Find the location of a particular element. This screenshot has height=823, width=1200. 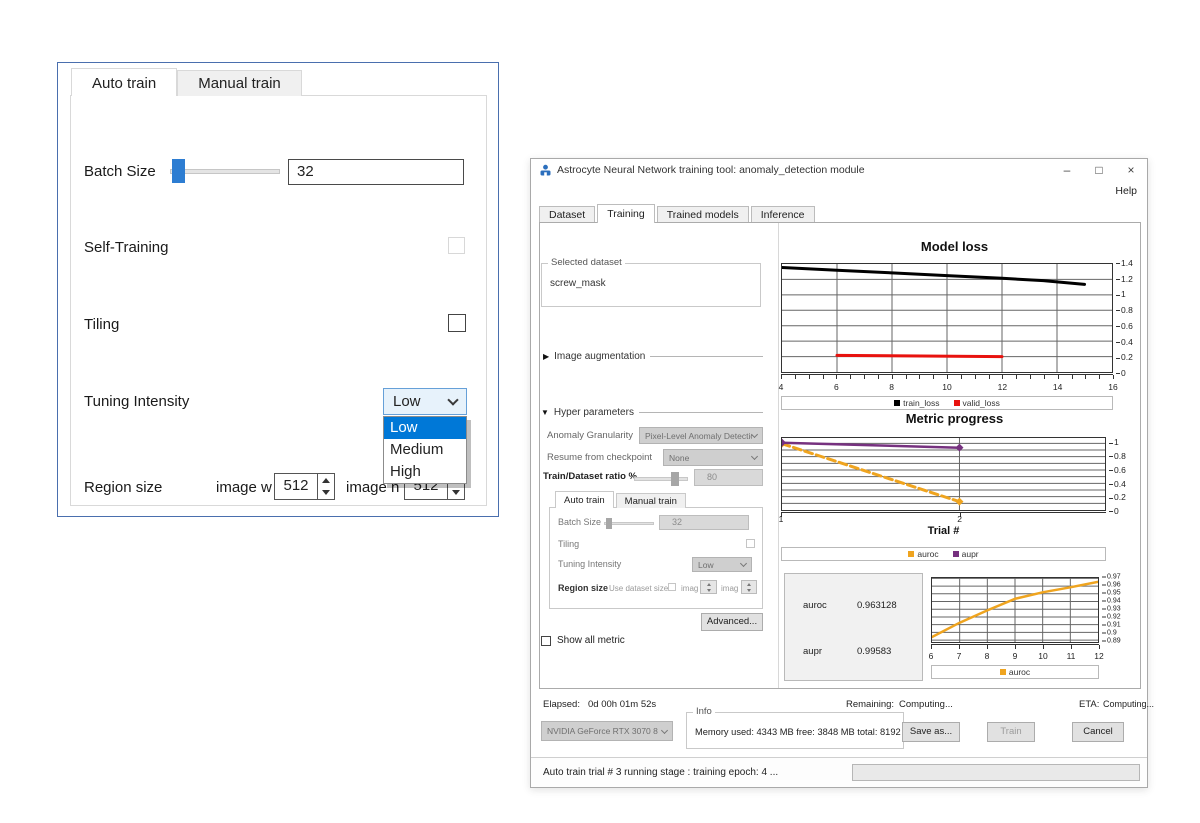

option-medium: Medium is located at coordinates (417, 449).